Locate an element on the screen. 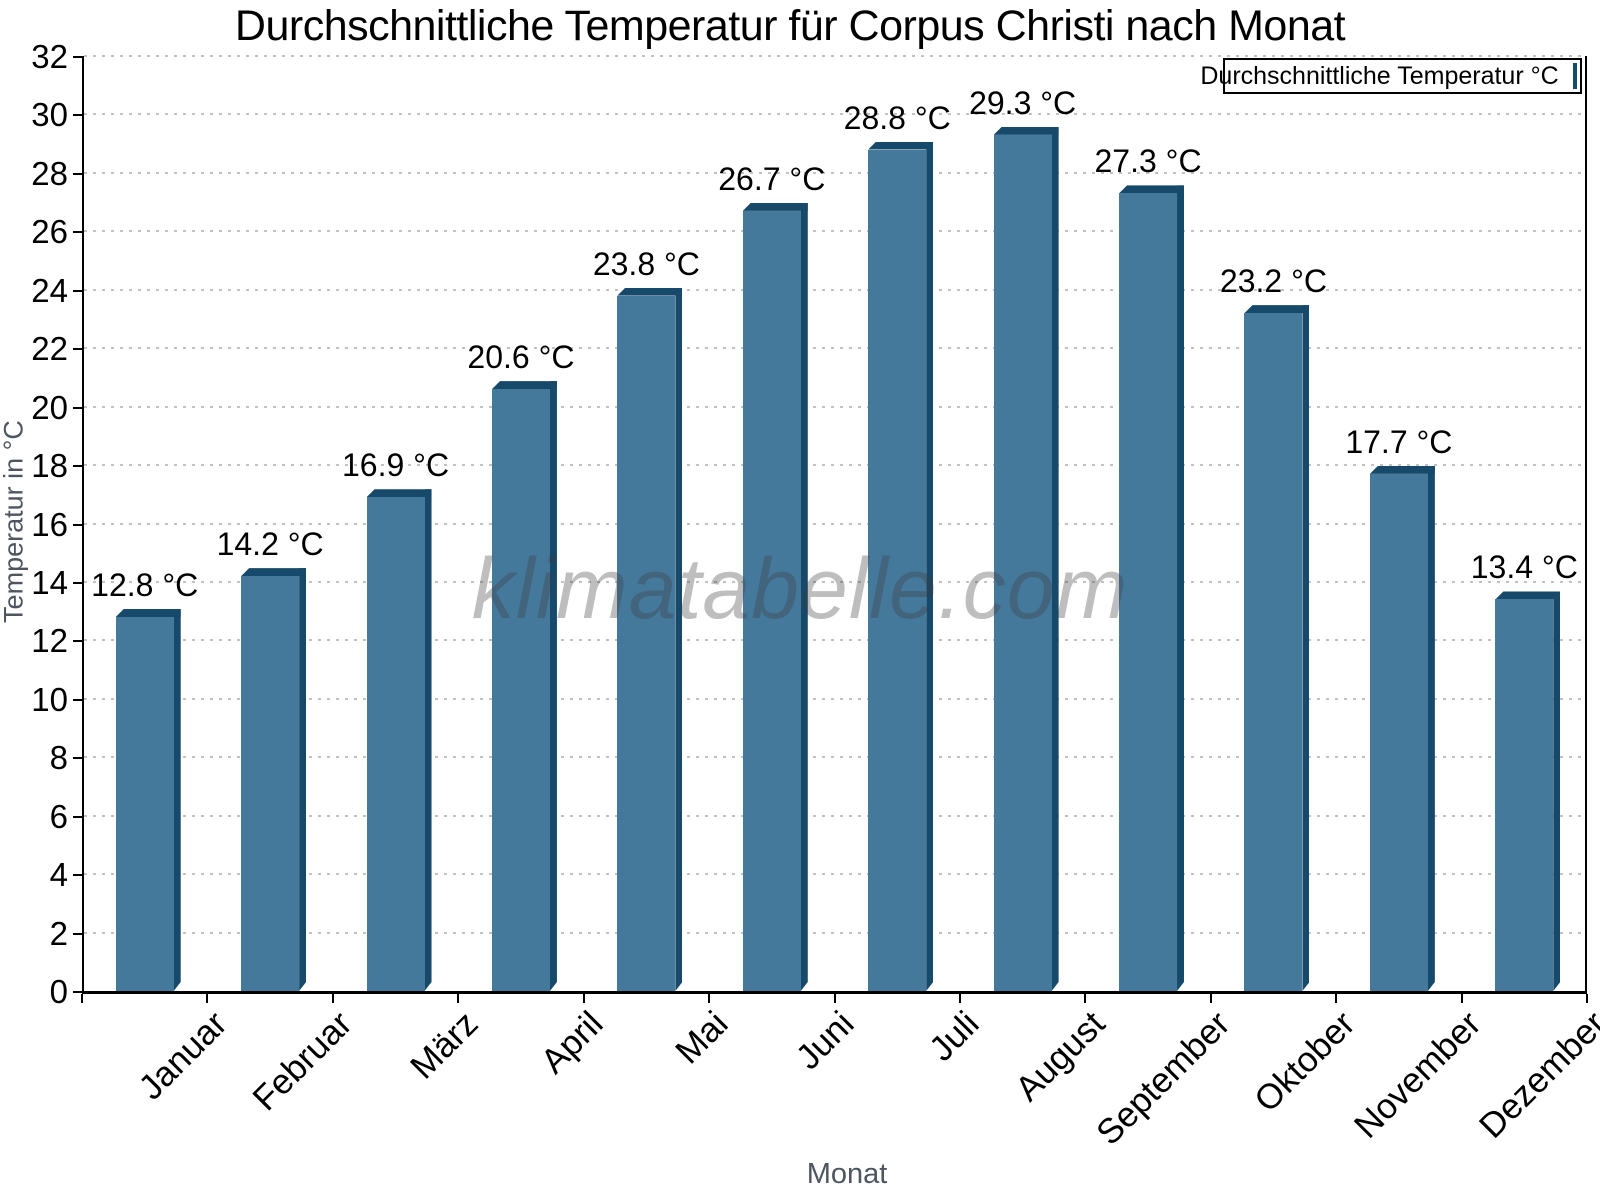  bar: 26.7 °C is located at coordinates (771, 576).